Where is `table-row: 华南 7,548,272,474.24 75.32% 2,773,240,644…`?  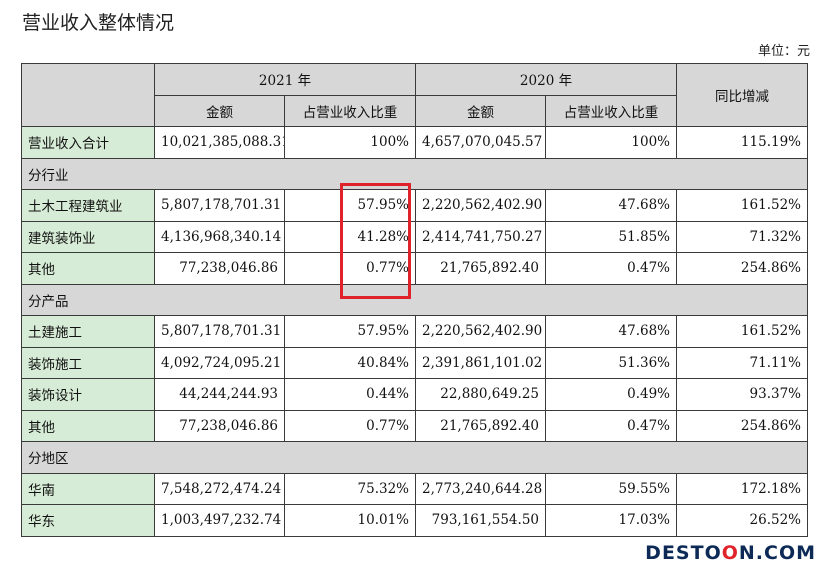 table-row: 华南 7,548,272,474.24 75.32% 2,773,240,644… is located at coordinates (414, 488).